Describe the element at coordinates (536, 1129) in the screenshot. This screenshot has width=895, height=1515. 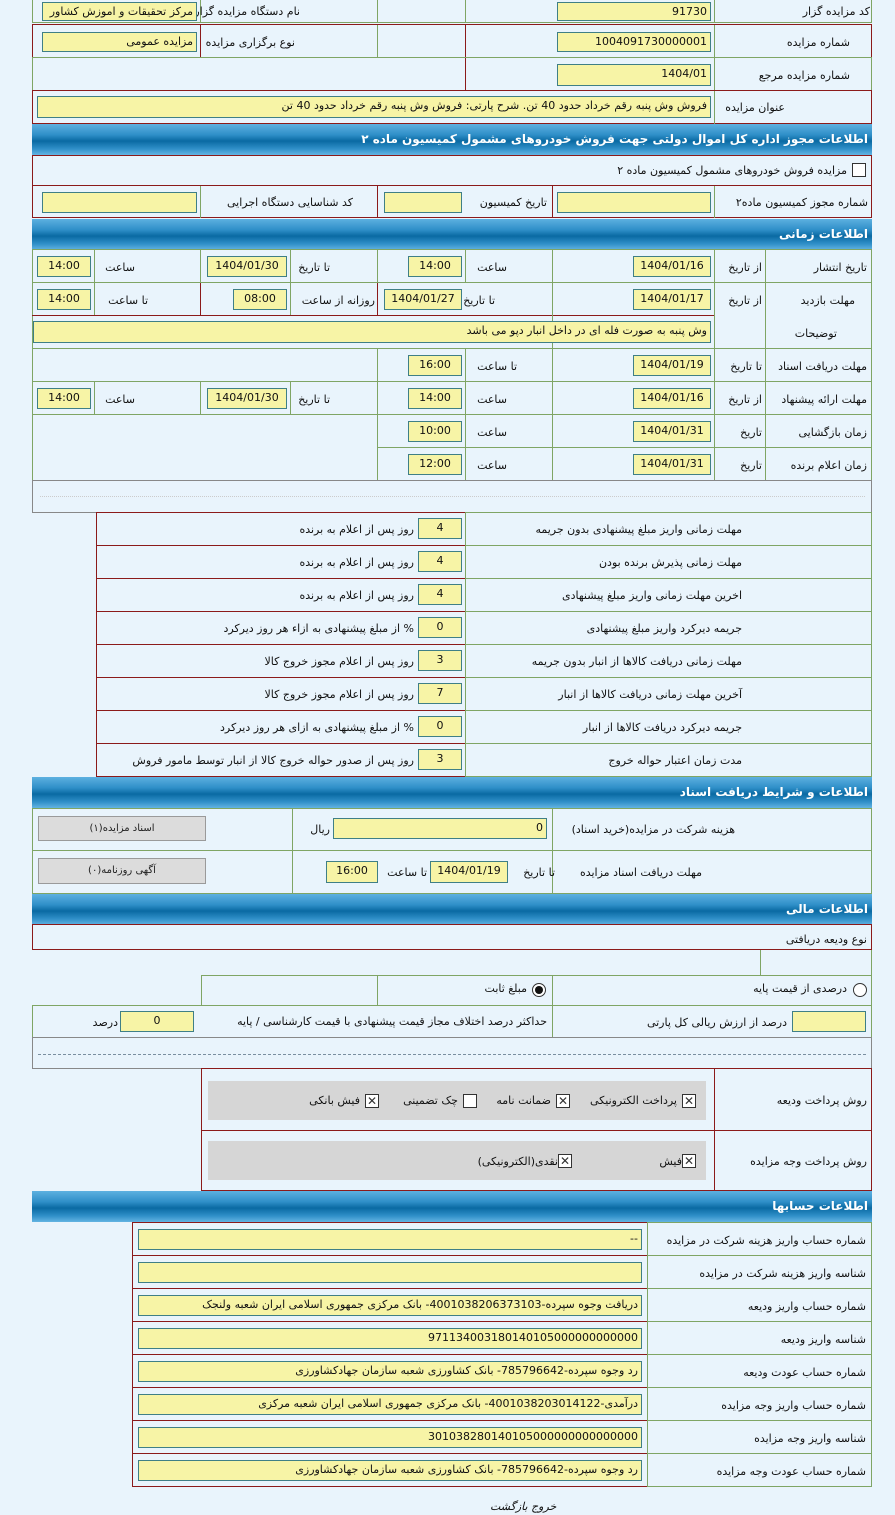
I see `payment-methods-table` at that location.